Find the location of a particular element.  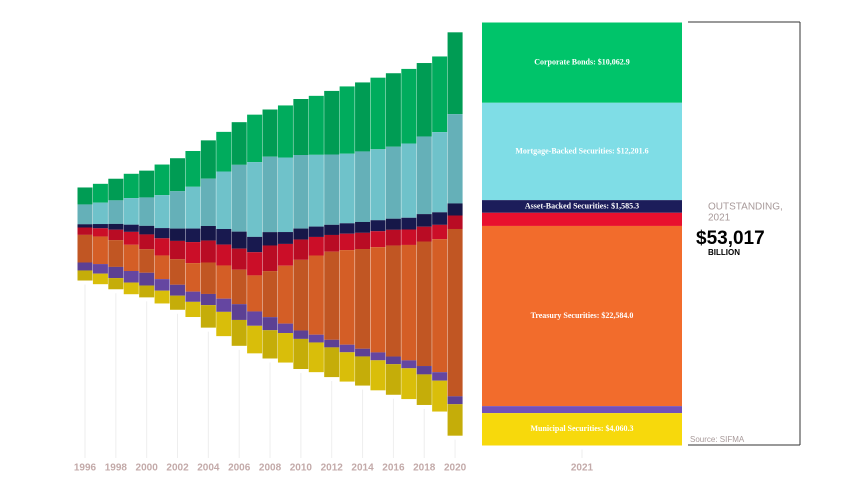

x-tick-label: 2008 is located at coordinates (270, 468).